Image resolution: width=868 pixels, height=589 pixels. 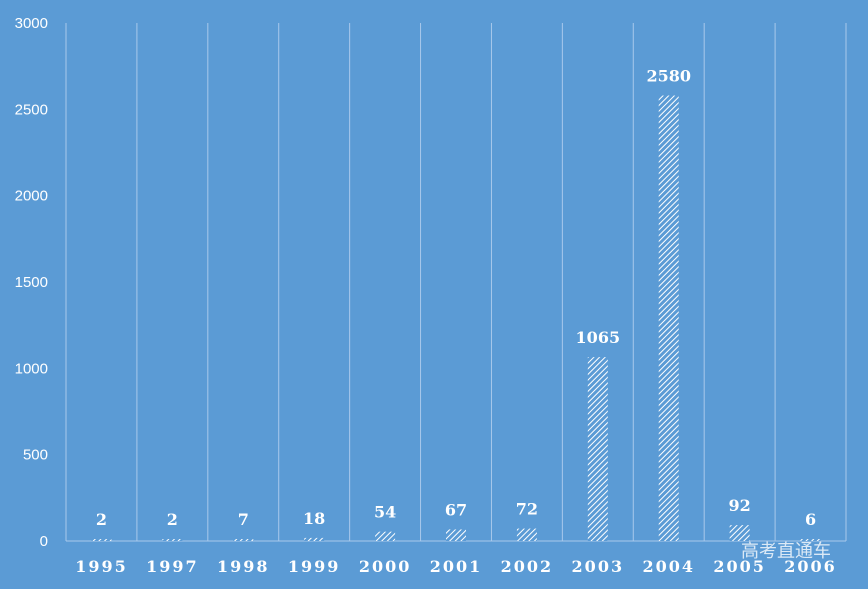 What do you see at coordinates (385, 512) in the screenshot?
I see `data-label: 54` at bounding box center [385, 512].